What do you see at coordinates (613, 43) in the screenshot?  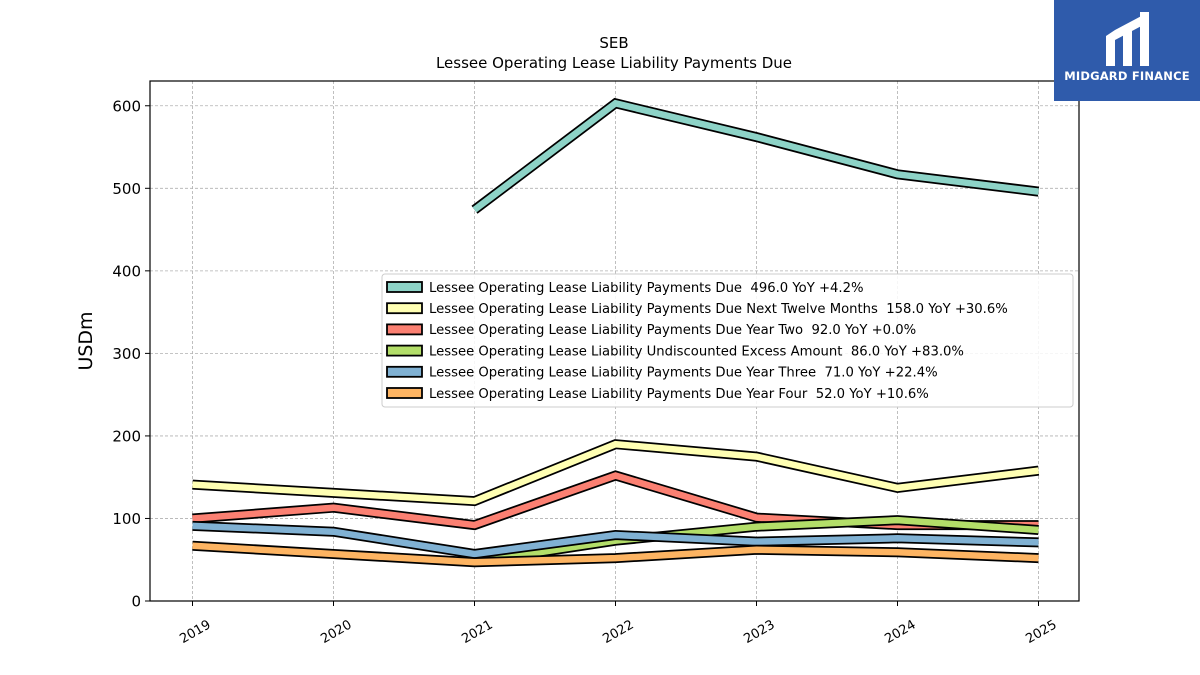 I see `chart-title: SEB` at bounding box center [613, 43].